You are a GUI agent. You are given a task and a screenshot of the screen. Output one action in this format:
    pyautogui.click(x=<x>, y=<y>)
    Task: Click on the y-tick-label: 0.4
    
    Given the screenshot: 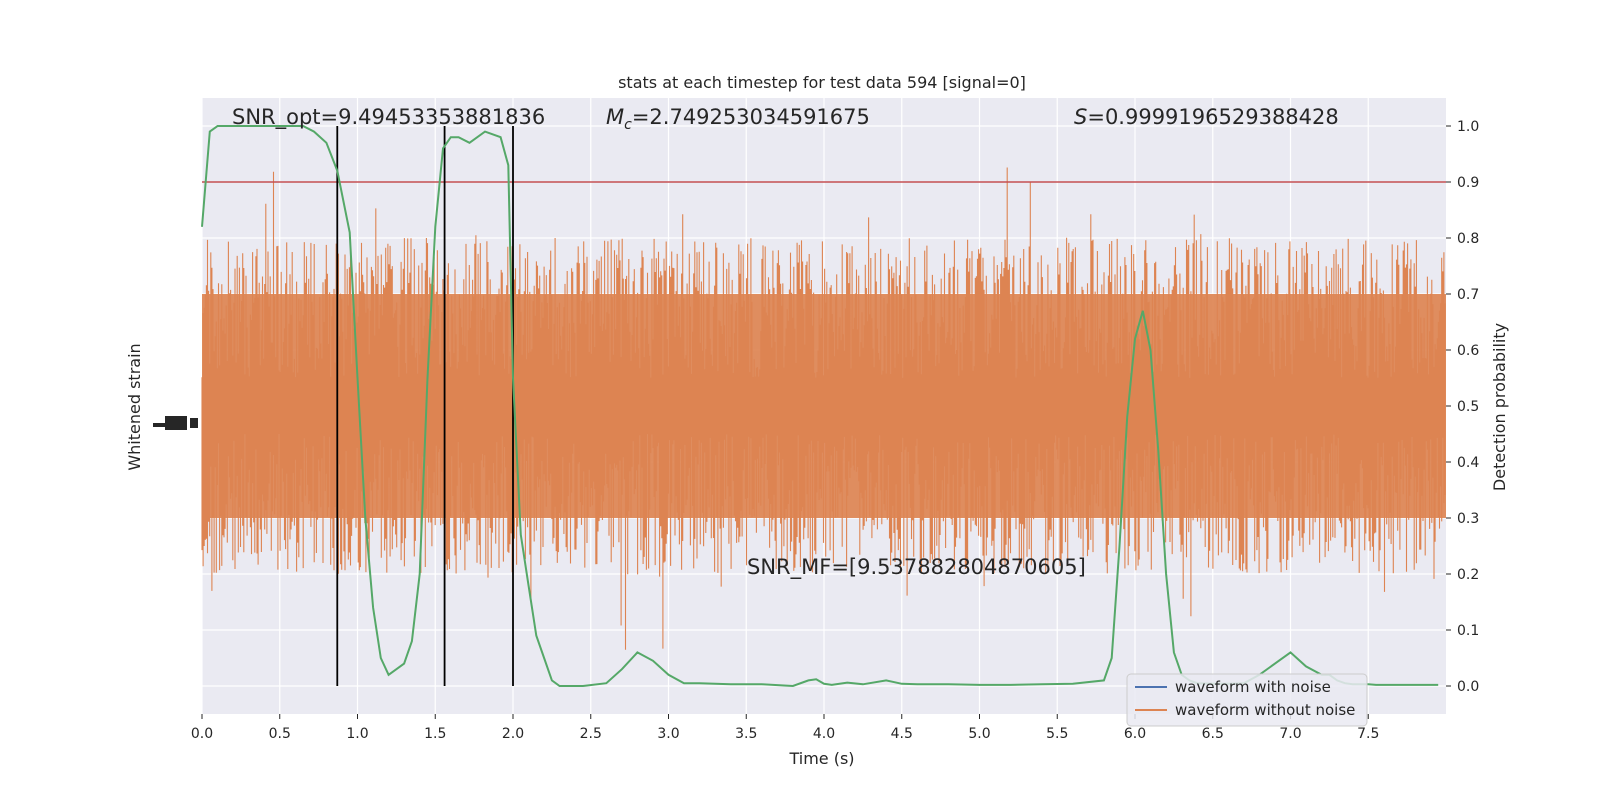 What is the action you would take?
    pyautogui.click(x=1468, y=463)
    